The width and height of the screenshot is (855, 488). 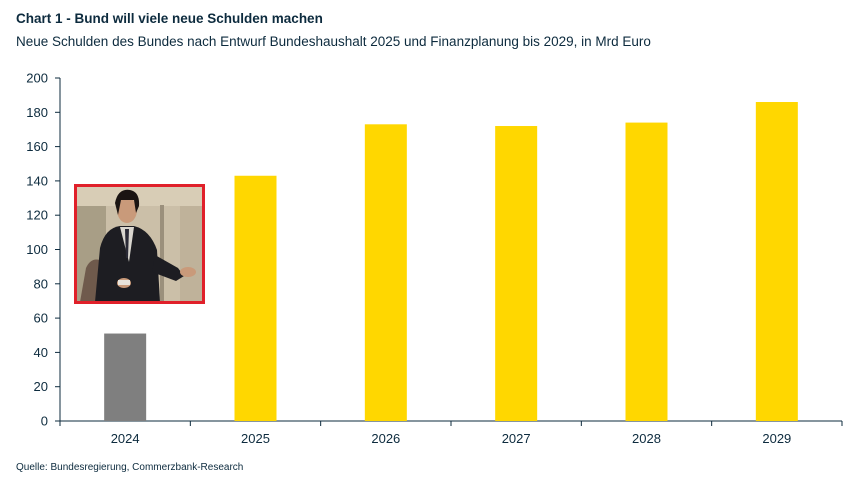 I want to click on confused-man-meme-icon, so click(x=139, y=244).